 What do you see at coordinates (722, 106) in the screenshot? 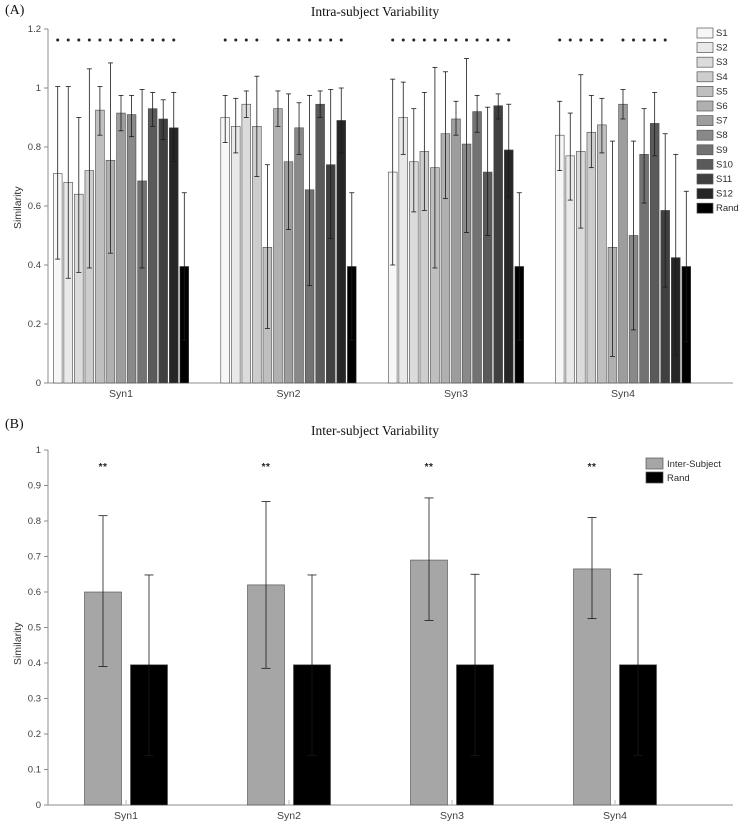
I see `legend-label-S6: S6` at bounding box center [722, 106].